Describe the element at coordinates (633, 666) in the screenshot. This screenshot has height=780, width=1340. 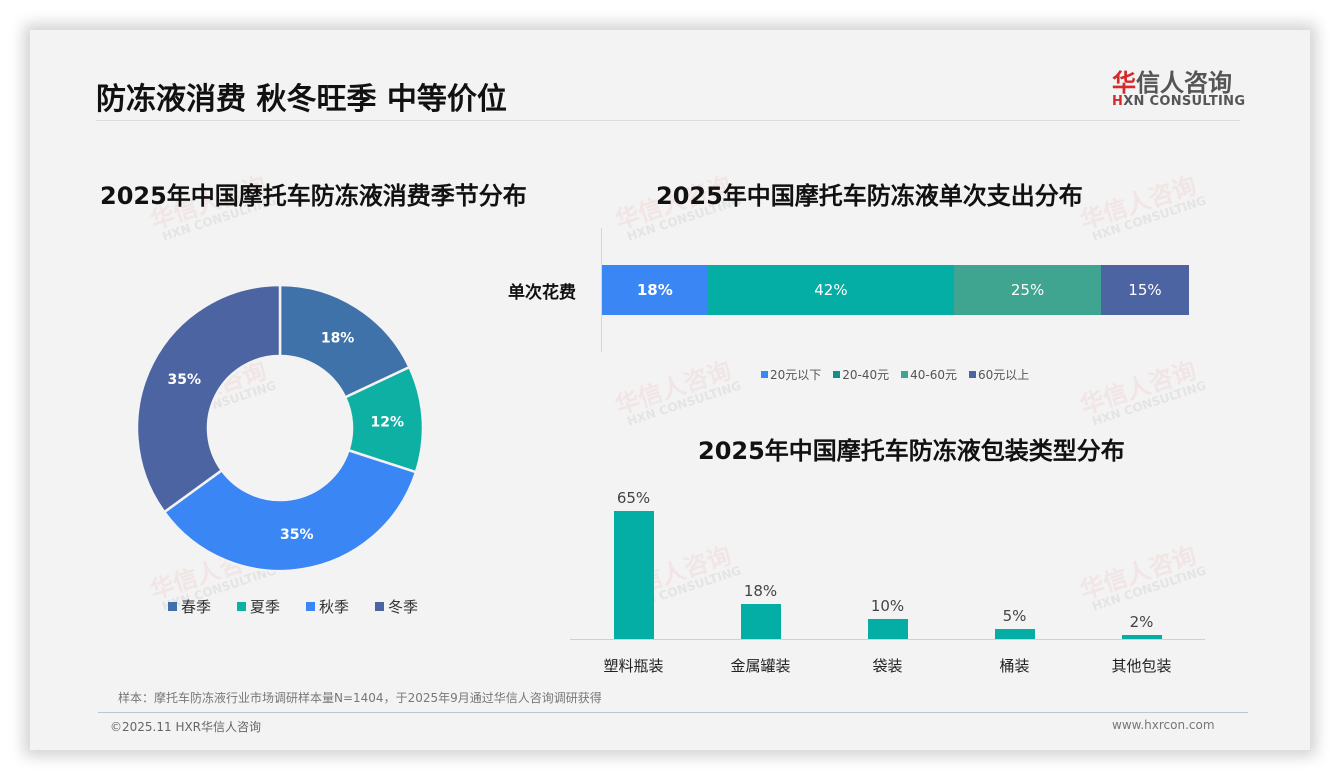
I see `bar-category-label: 塑料瓶装` at that location.